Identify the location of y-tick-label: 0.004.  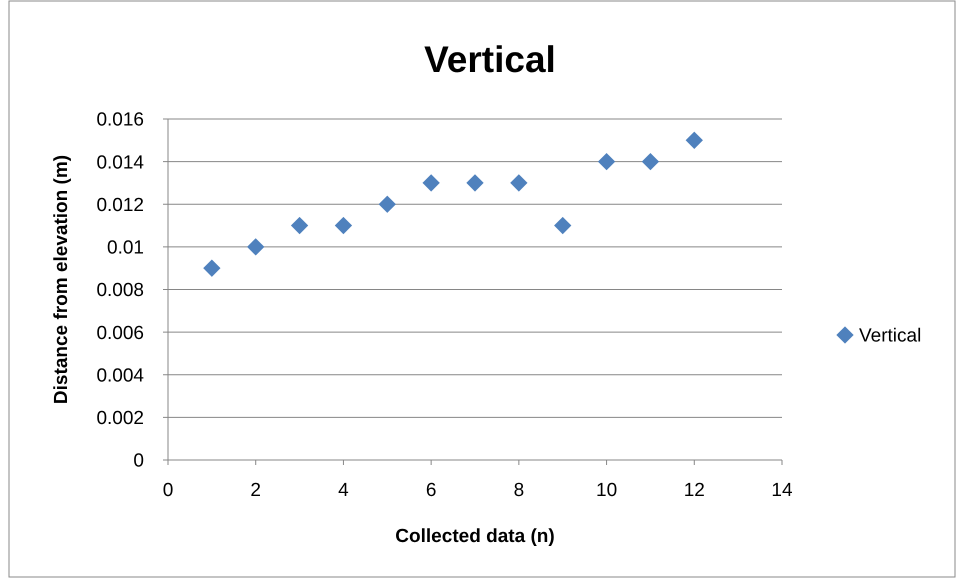
(120, 375).